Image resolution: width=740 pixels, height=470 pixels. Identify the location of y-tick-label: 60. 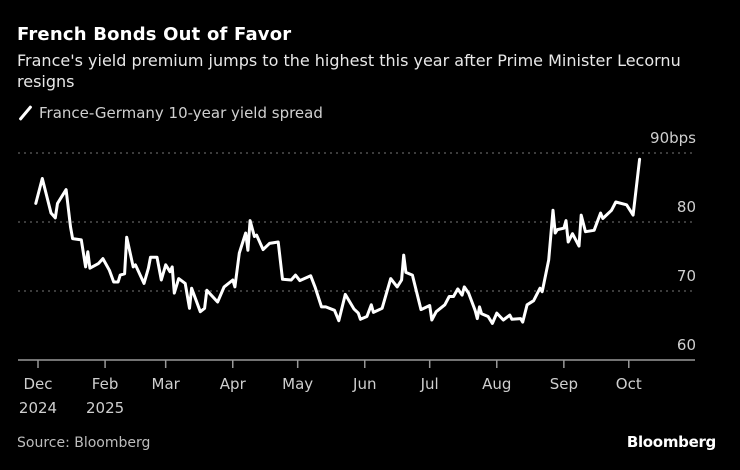
(686, 345).